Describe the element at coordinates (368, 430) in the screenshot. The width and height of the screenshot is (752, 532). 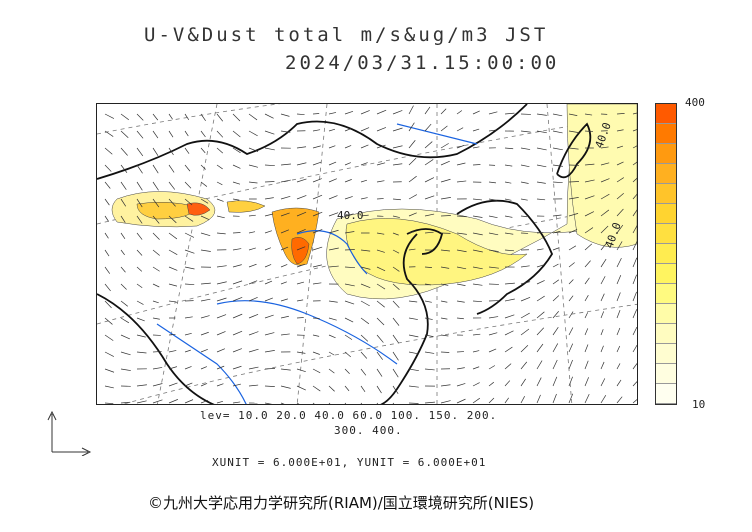
I see `contour-levels-line2: 300. 400.` at that location.